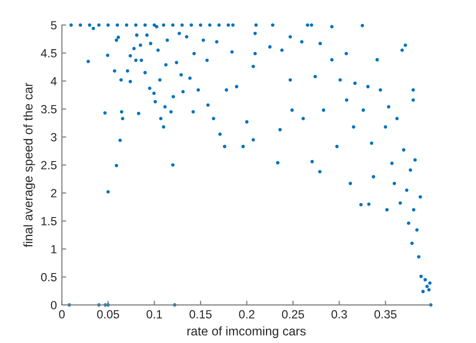 Image resolution: width=476 pixels, height=343 pixels. I want to click on y-axis-title: final average speed of the car, so click(29, 165).